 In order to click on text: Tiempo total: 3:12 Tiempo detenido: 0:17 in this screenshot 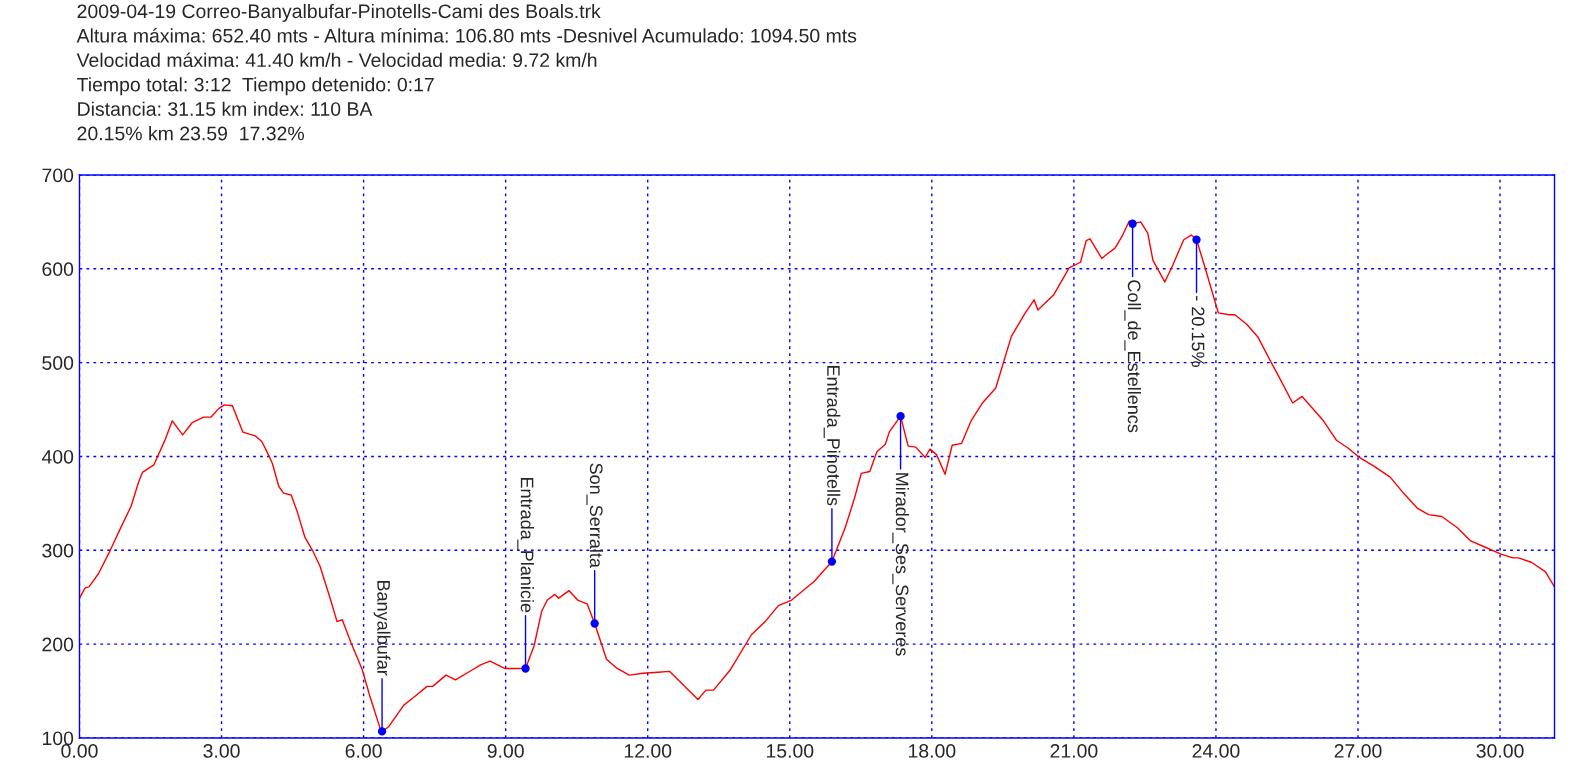, I will do `click(255, 86)`.